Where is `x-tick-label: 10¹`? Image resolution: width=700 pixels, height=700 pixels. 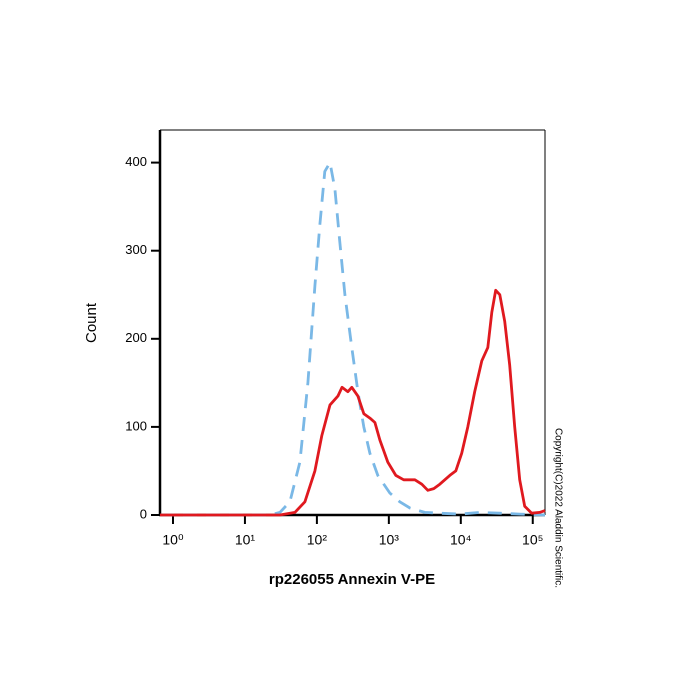 x-tick-label: 10¹ is located at coordinates (245, 540).